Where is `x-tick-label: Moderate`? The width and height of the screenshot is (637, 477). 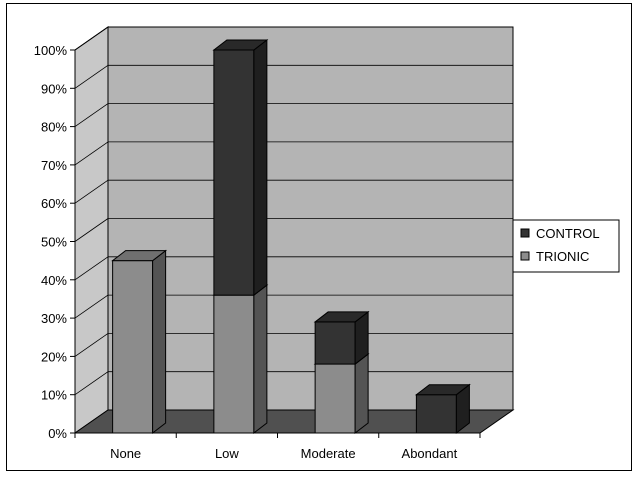
x-tick-label: Moderate is located at coordinates (328, 453).